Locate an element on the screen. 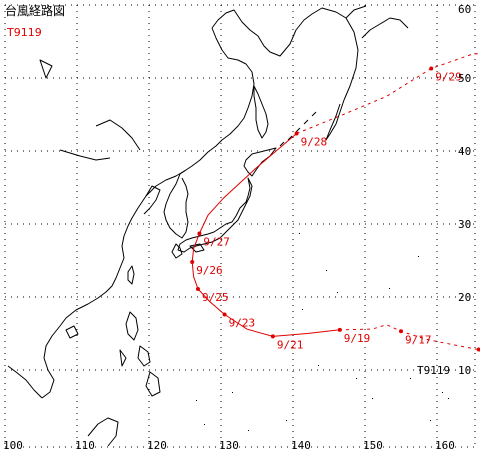 This screenshot has height=452, width=480. latitude-label: 10 is located at coordinates (464, 370).